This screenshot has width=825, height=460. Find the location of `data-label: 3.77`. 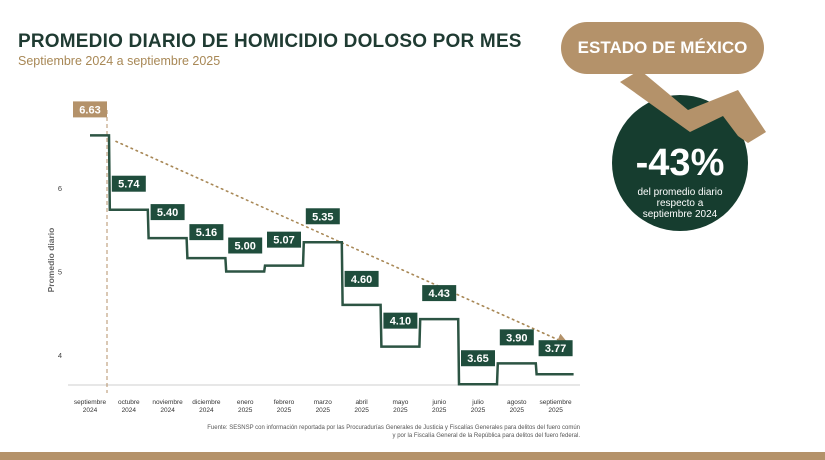

data-label: 3.77 is located at coordinates (555, 349).